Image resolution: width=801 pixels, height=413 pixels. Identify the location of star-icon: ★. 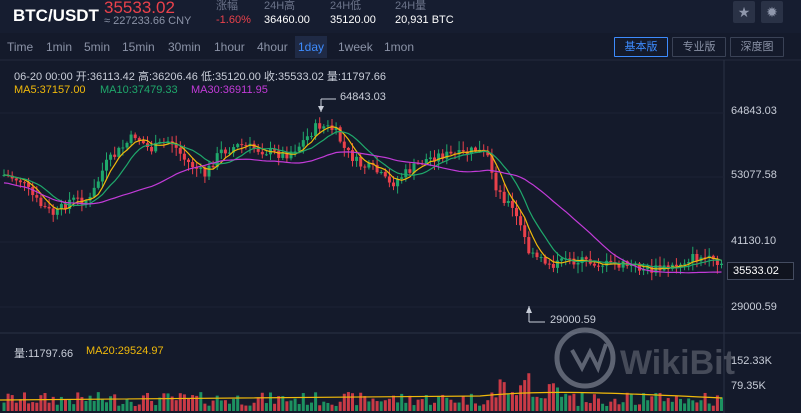
(744, 12).